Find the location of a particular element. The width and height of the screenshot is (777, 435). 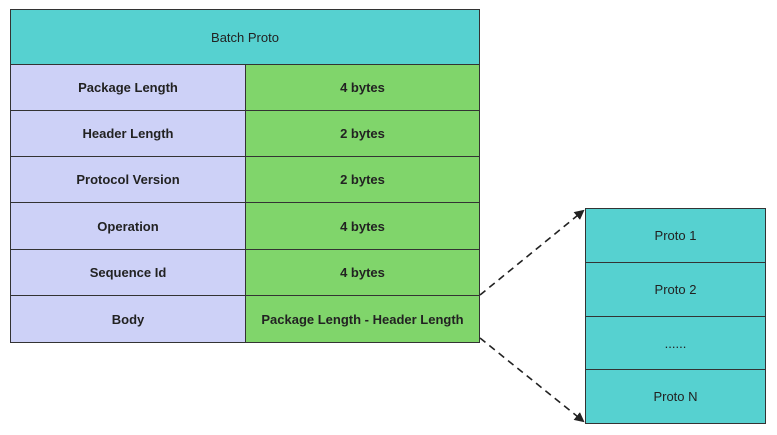

field-label: Package Length is located at coordinates (128, 87).